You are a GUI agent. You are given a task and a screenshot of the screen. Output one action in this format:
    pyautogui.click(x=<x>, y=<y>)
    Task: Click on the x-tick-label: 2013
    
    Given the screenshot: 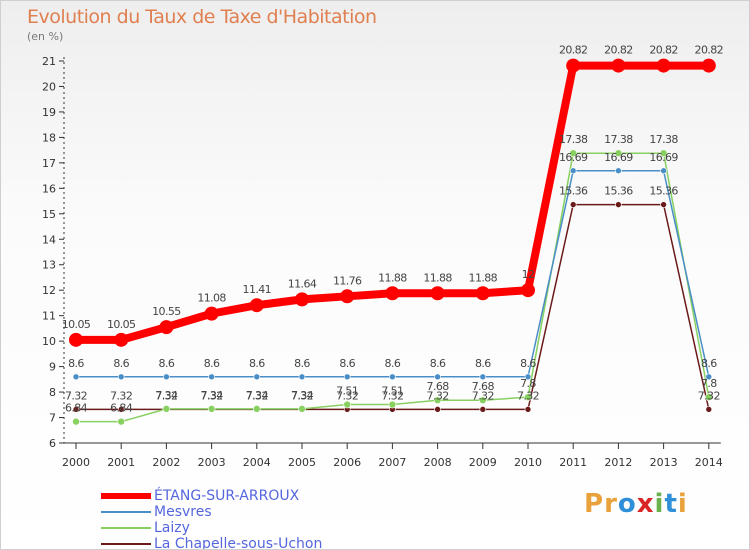 What is the action you would take?
    pyautogui.click(x=664, y=462)
    